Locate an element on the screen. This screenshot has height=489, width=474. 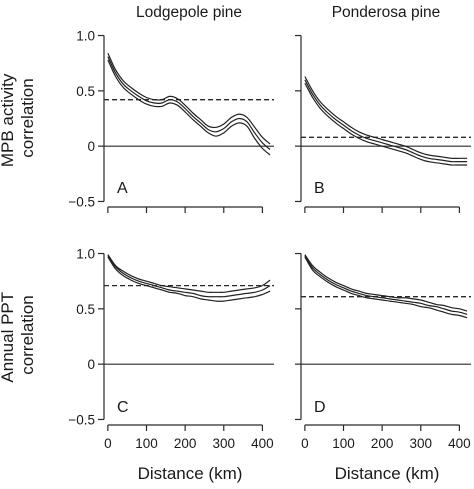
ylabel-ppt-line1: Annual PPT is located at coordinates (8, 337).